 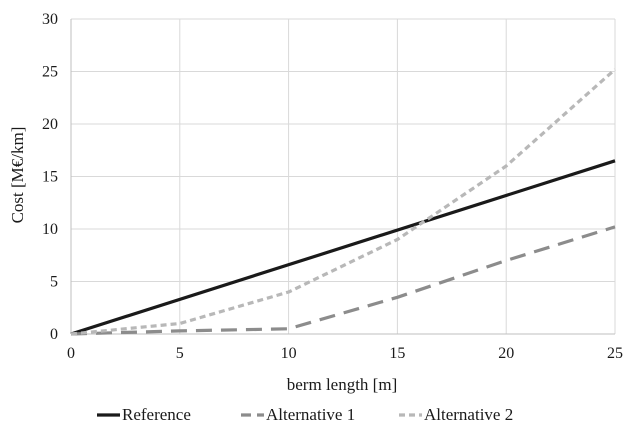 What do you see at coordinates (50, 72) in the screenshot?
I see `y-tick-label: 25` at bounding box center [50, 72].